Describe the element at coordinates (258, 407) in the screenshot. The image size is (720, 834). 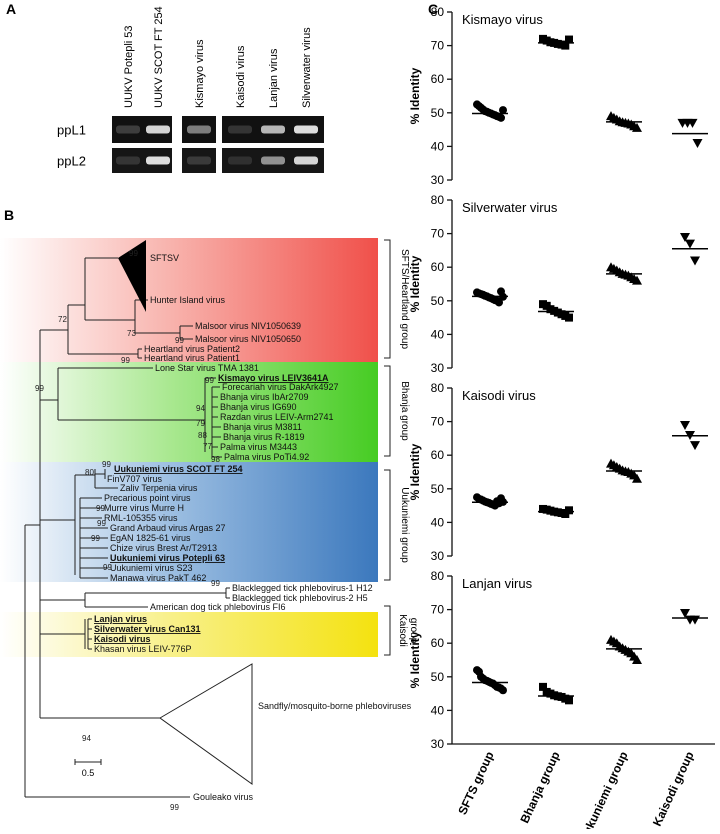
I see `leaf-label: Bhanja virus IG690` at that location.